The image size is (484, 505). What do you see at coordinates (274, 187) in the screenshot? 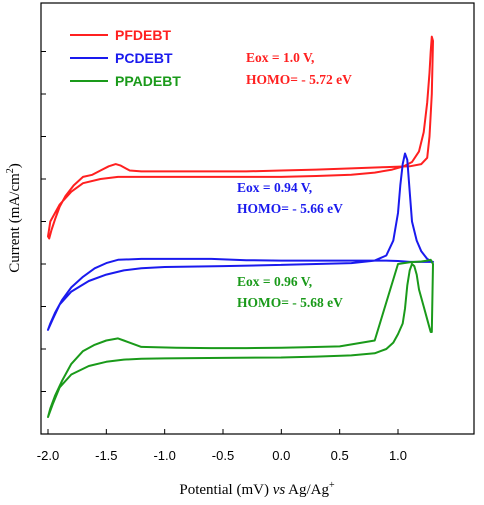
I see `annotation-pcdebt-line-1: Eox = 0.94 V,` at bounding box center [274, 187].